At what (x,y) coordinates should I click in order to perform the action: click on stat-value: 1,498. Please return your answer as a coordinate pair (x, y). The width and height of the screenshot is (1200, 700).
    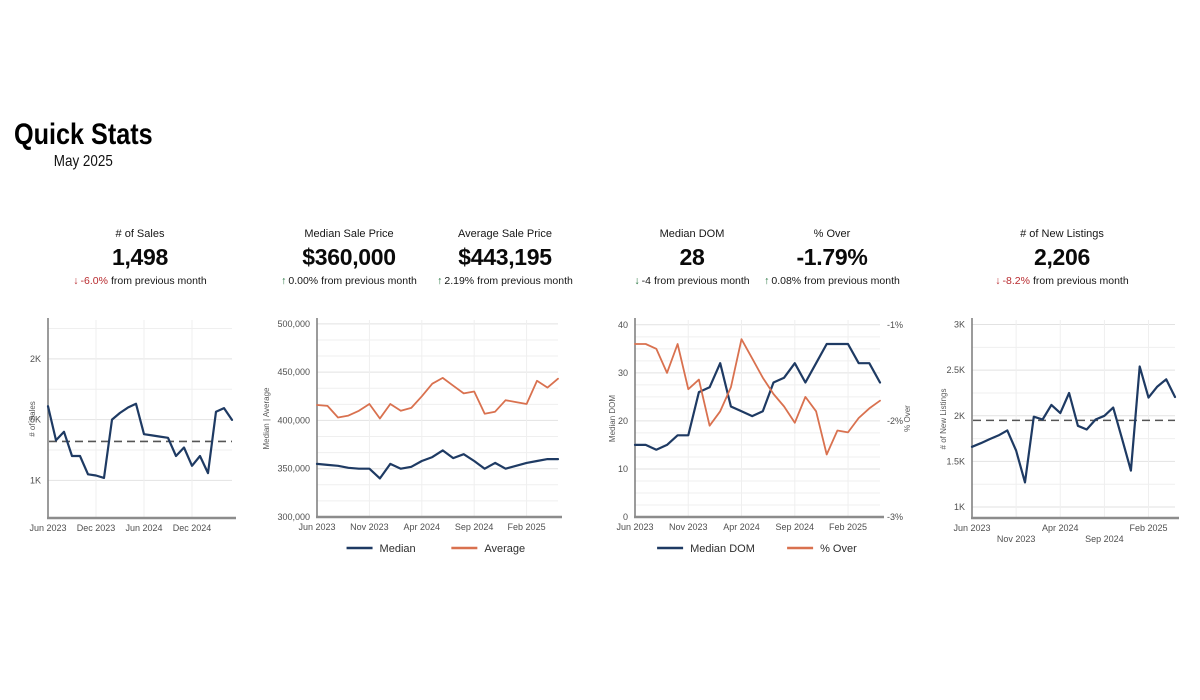
    Looking at the image, I should click on (140, 257).